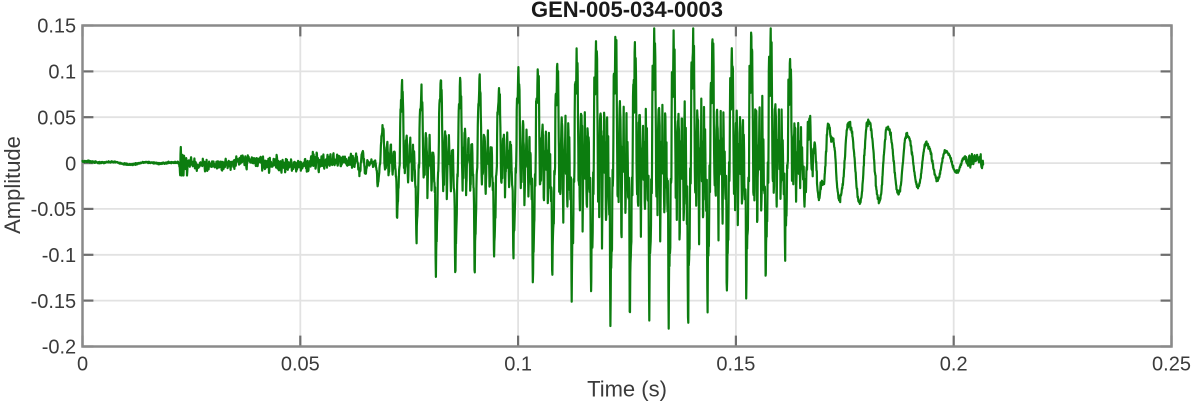 This screenshot has width=1193, height=404. Describe the element at coordinates (12, 185) in the screenshot. I see `svg-text: Amplitude` at that location.